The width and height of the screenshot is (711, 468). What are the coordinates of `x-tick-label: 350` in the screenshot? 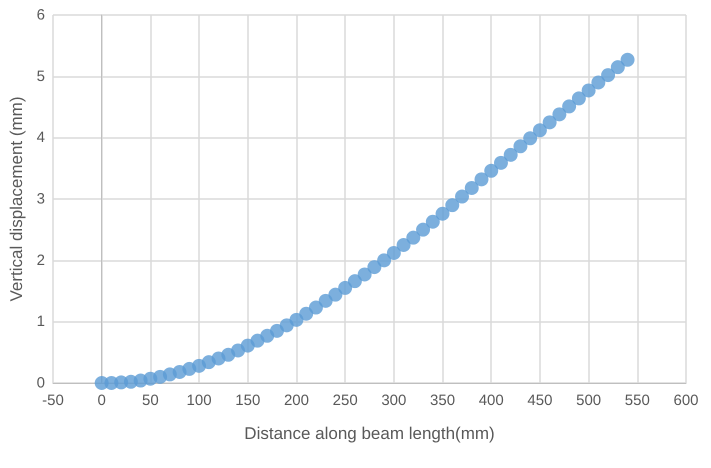 It's located at (443, 400).